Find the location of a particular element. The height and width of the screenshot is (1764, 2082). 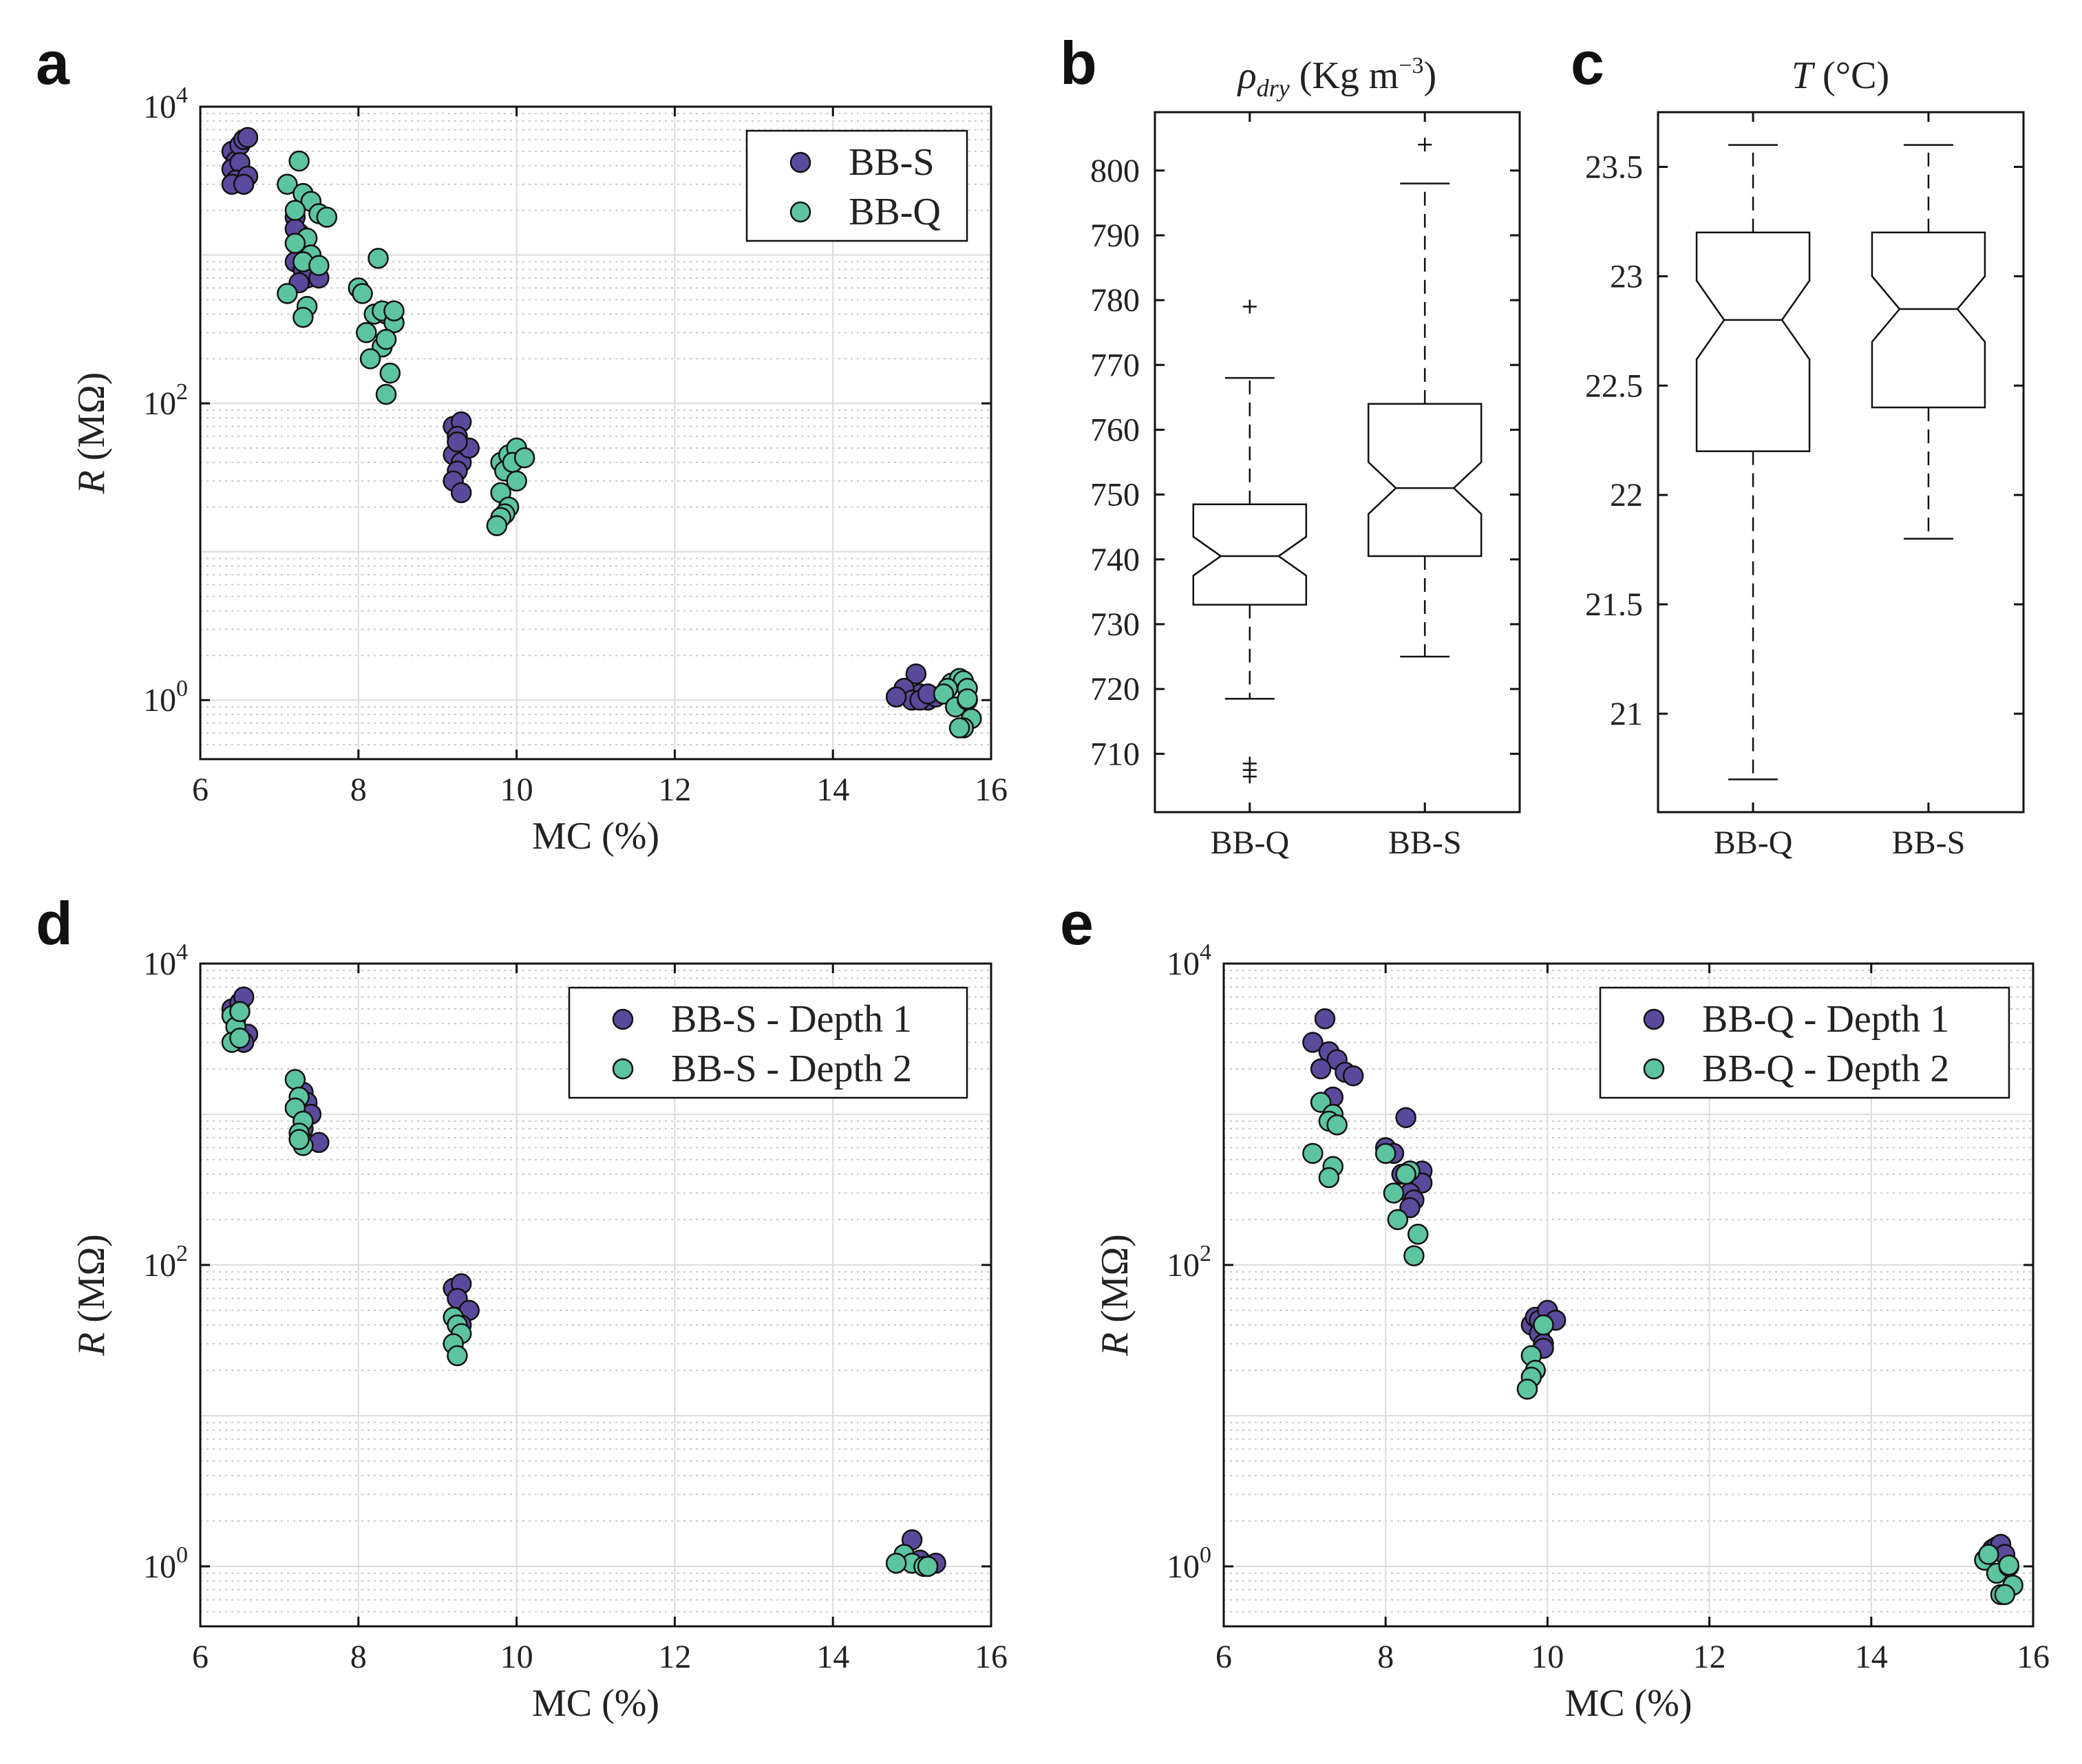

legend-label: BB-Q - Depth 1 is located at coordinates (1825, 1019).